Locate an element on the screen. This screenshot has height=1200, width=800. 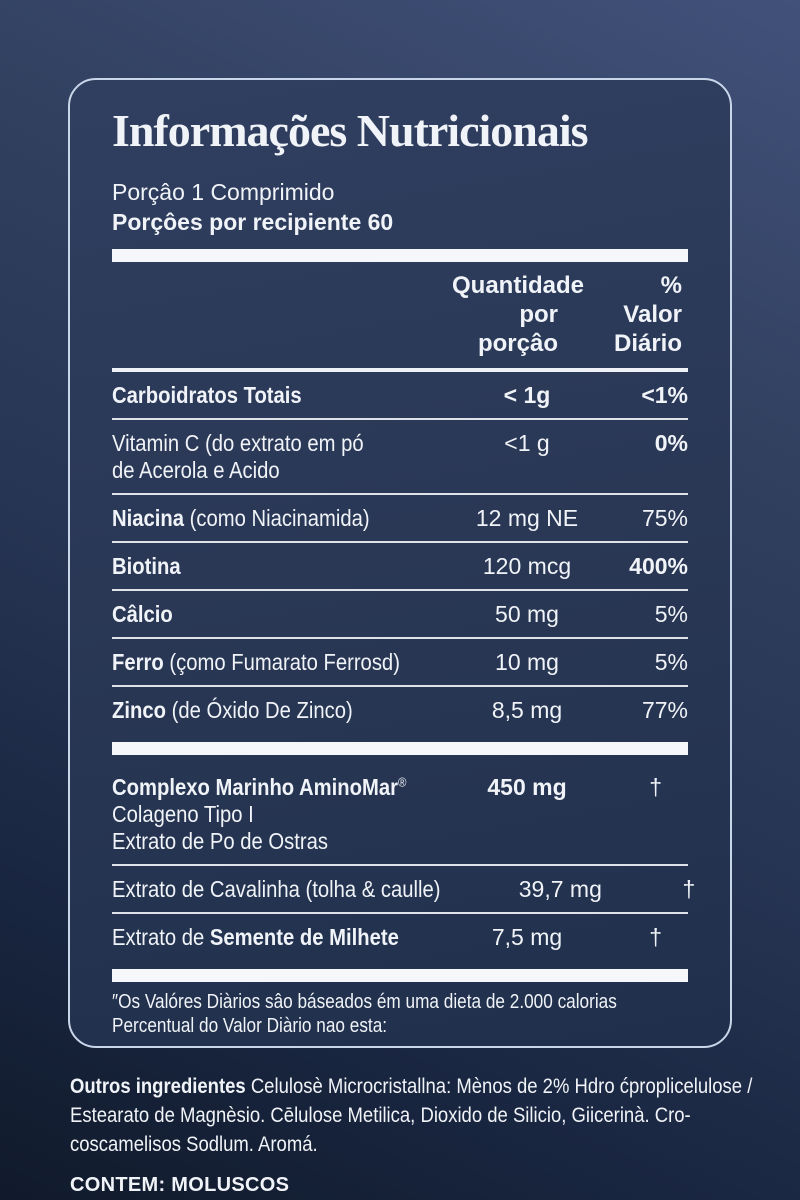
nutrient-name-text: Ferro (çomo Fumarato Ferrosd) is located at coordinates (256, 662).